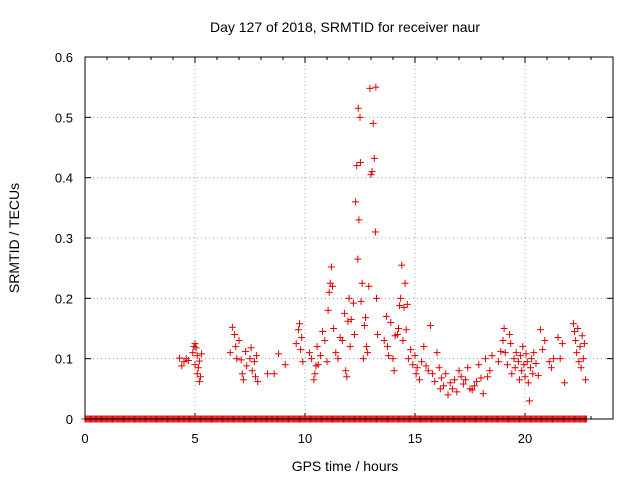 The image size is (640, 480). I want to click on x-tick-label: 15, so click(415, 438).